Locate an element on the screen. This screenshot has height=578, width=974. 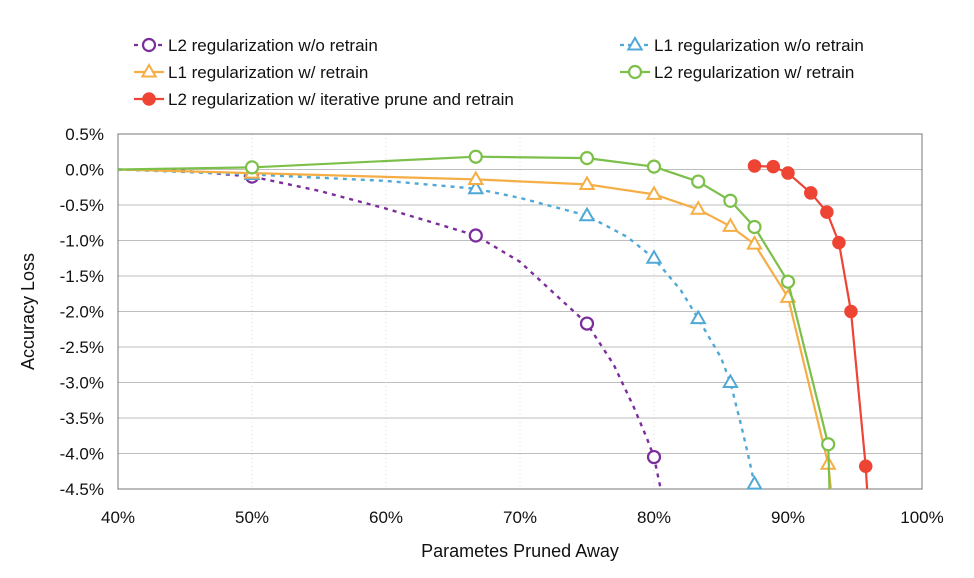
x-tick-label: 80% is located at coordinates (654, 517).